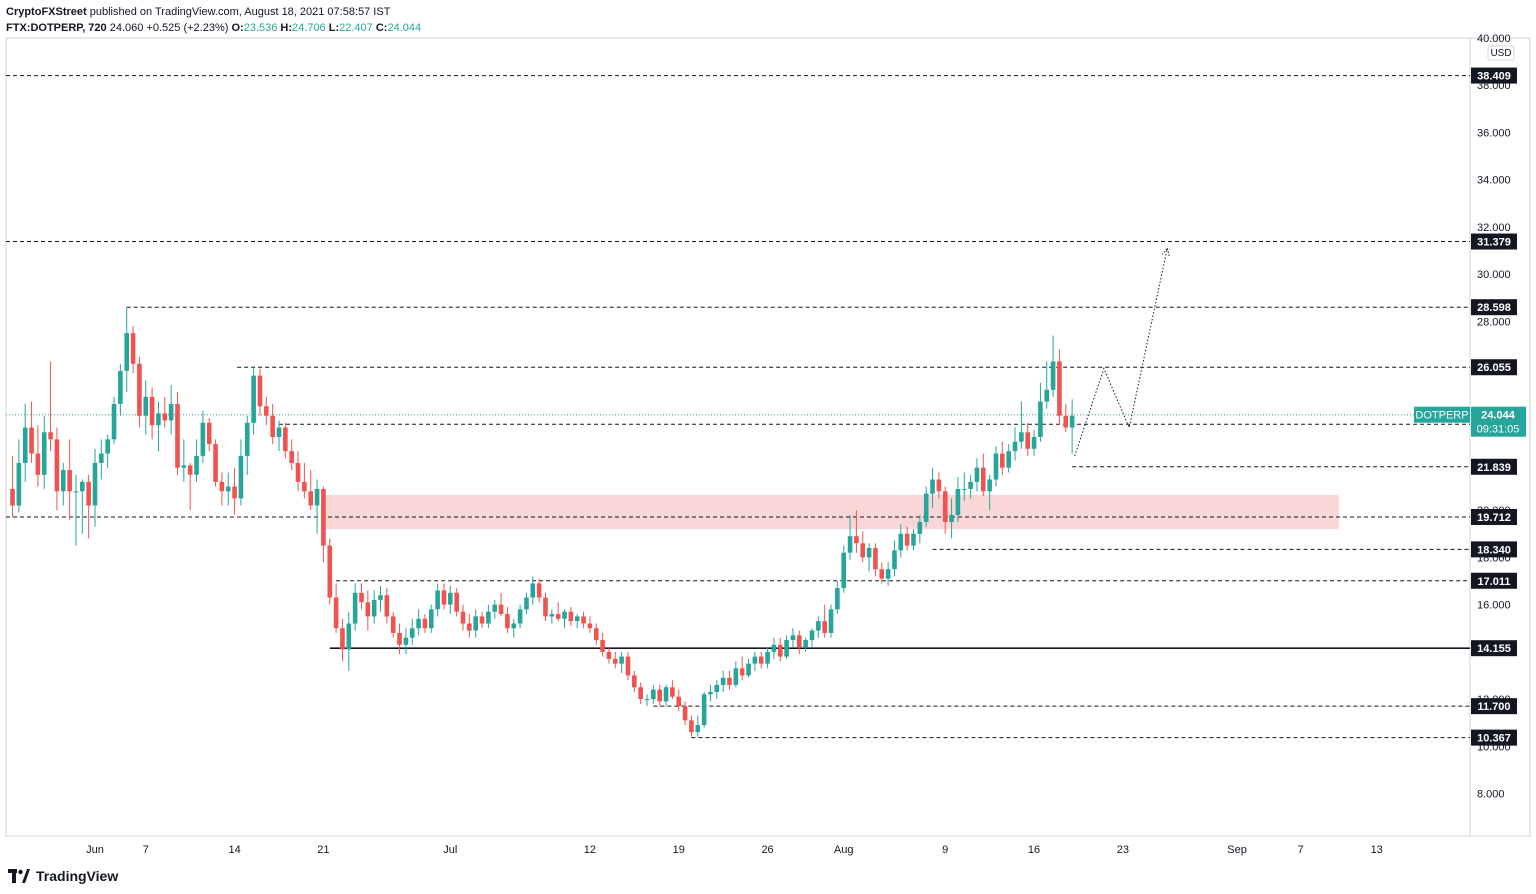 This screenshot has height=894, width=1536. I want to click on x-tick-label: 16, so click(1034, 850).